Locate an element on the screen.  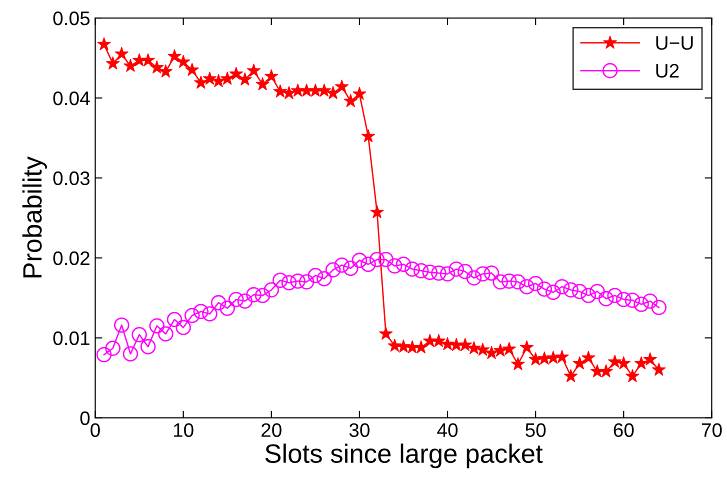
x-tick-label: 70 is located at coordinates (712, 430).